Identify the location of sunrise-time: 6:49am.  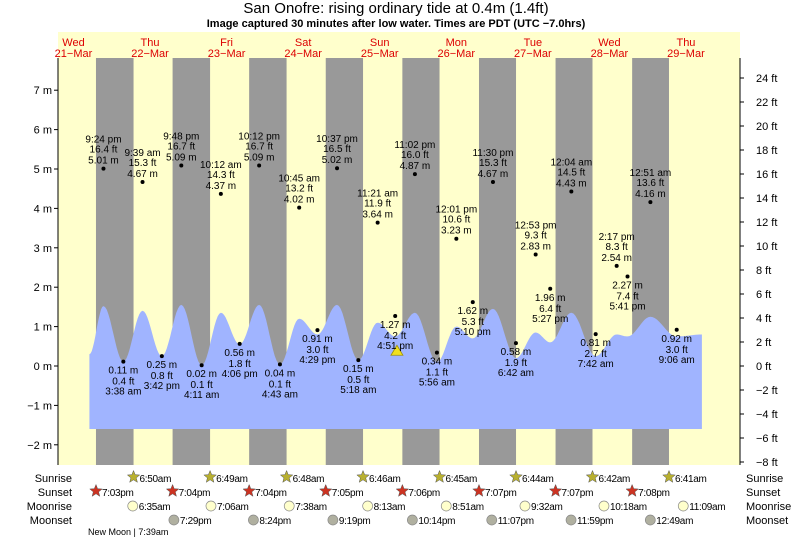
(232, 479).